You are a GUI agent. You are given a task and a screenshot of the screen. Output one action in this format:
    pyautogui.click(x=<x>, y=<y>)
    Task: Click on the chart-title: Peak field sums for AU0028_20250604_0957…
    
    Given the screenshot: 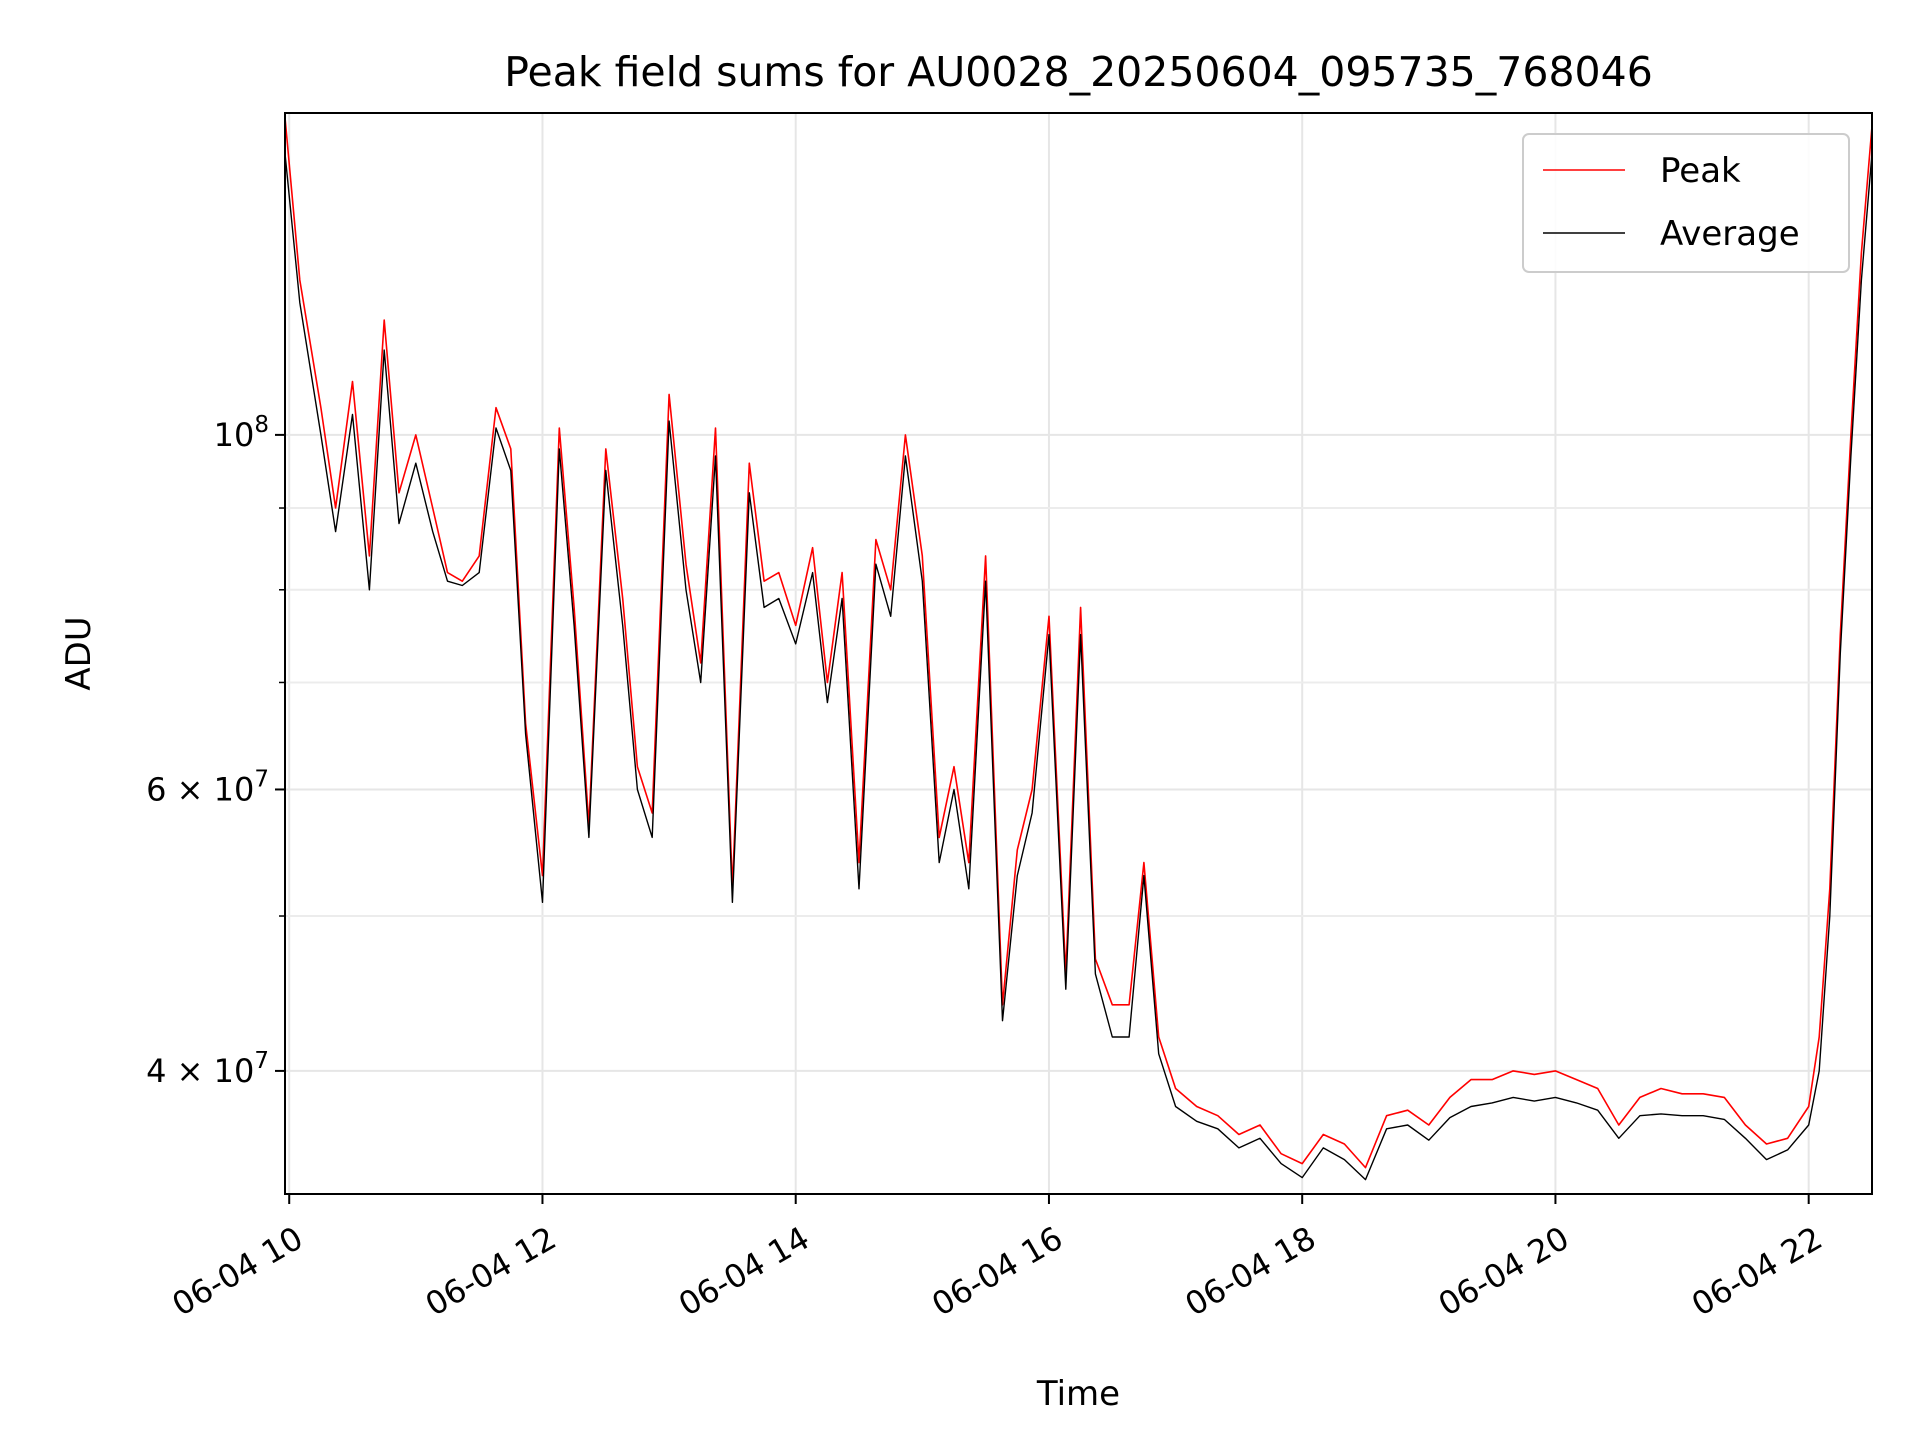 What is the action you would take?
    pyautogui.click(x=1078, y=72)
    